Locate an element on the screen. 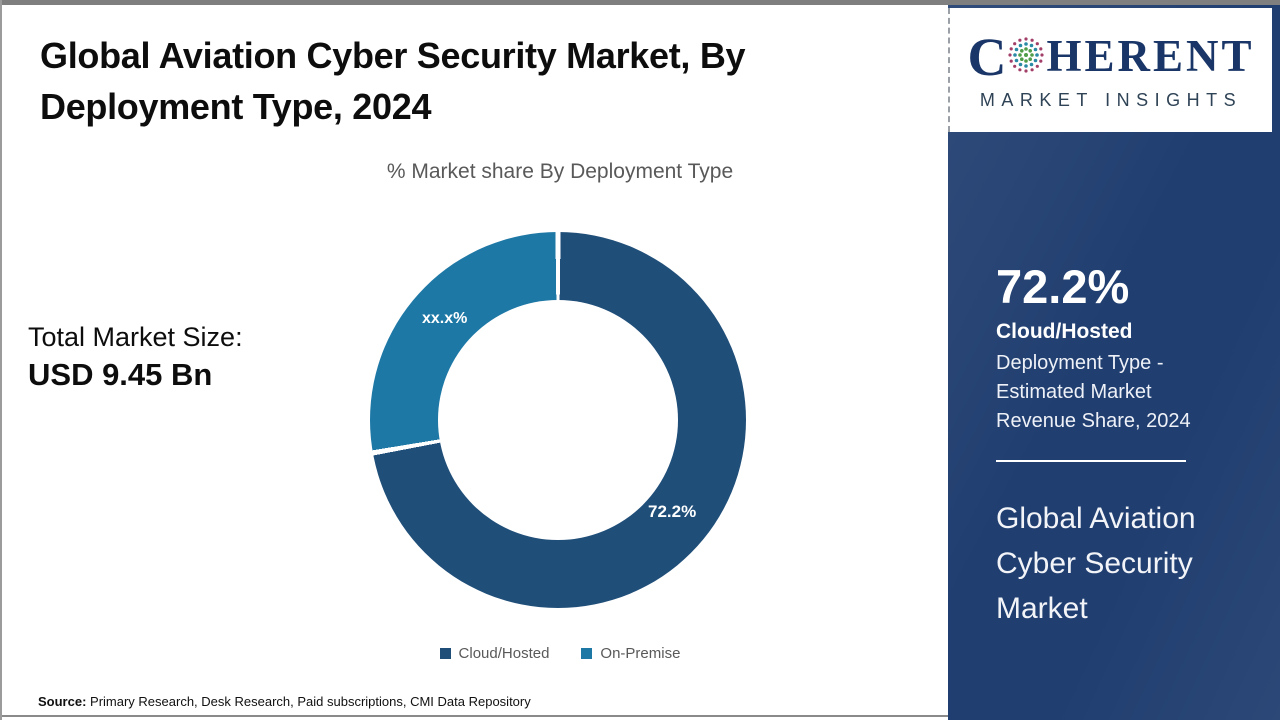 This screenshot has width=1280, height=720. brand-logo: C HERENT MARKET INSIGHTS is located at coordinates (1110, 70).